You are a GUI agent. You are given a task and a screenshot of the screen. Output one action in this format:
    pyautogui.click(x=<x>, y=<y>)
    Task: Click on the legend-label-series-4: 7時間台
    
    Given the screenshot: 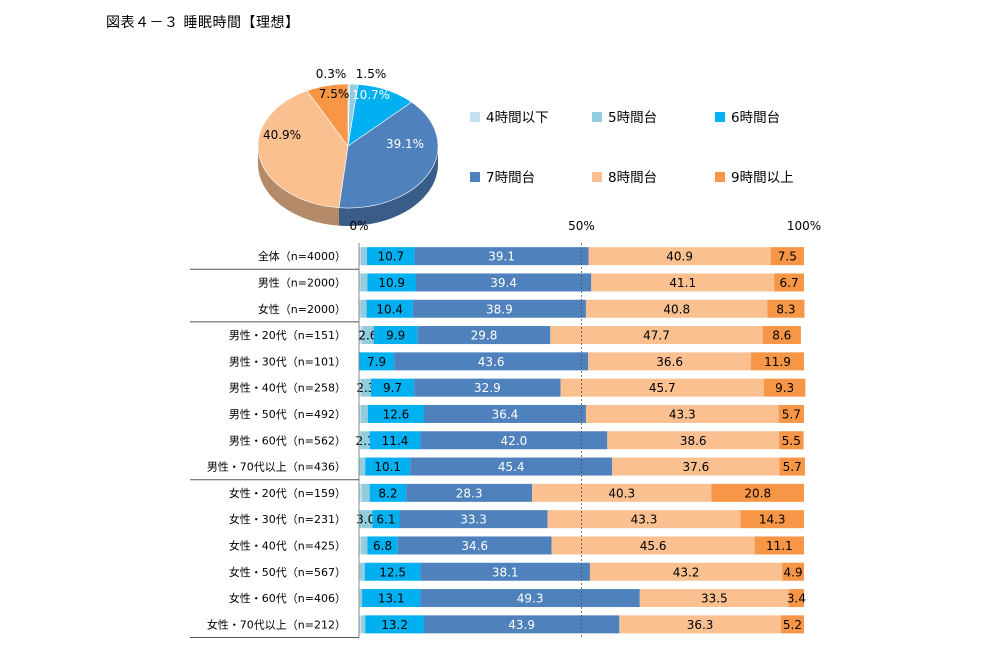 What is the action you would take?
    pyautogui.click(x=510, y=178)
    